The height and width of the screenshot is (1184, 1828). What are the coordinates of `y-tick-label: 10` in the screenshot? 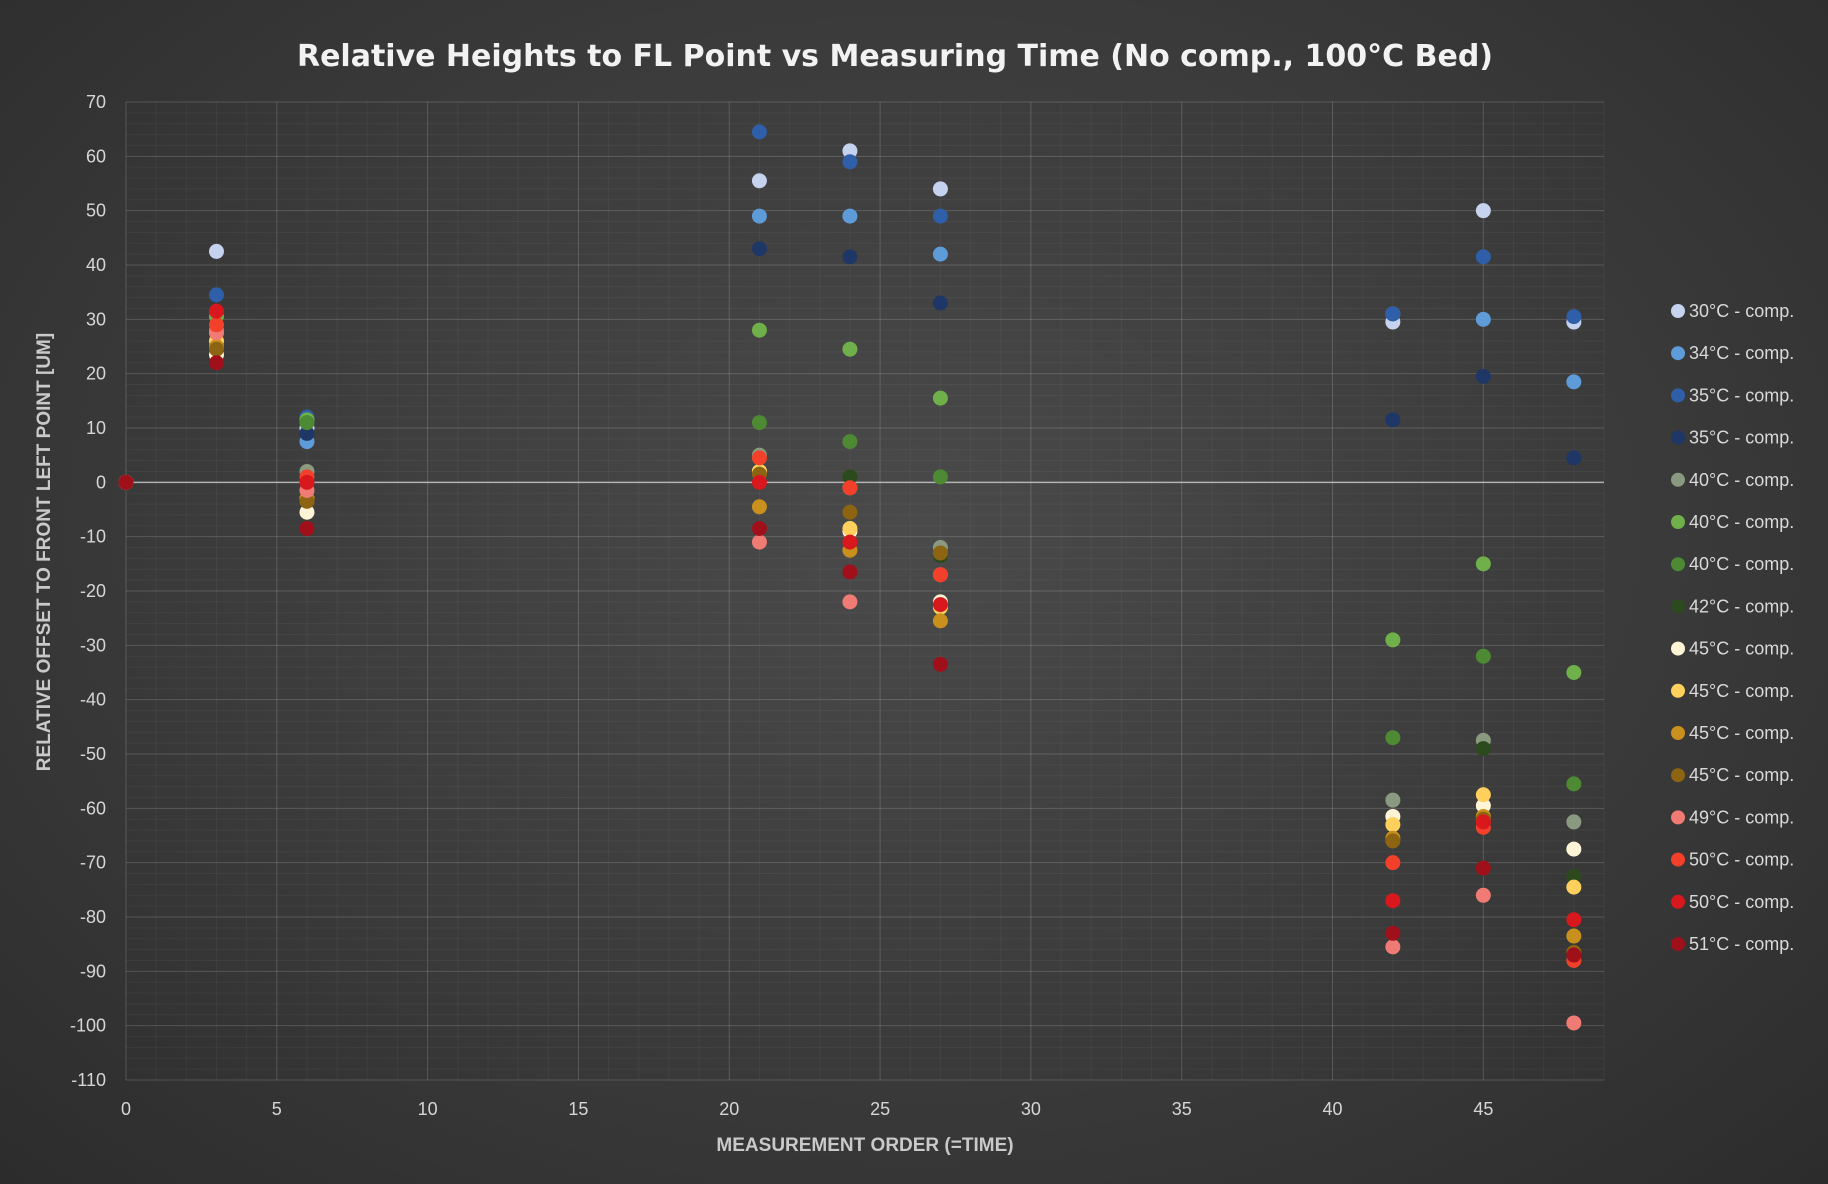 It's located at (96, 428).